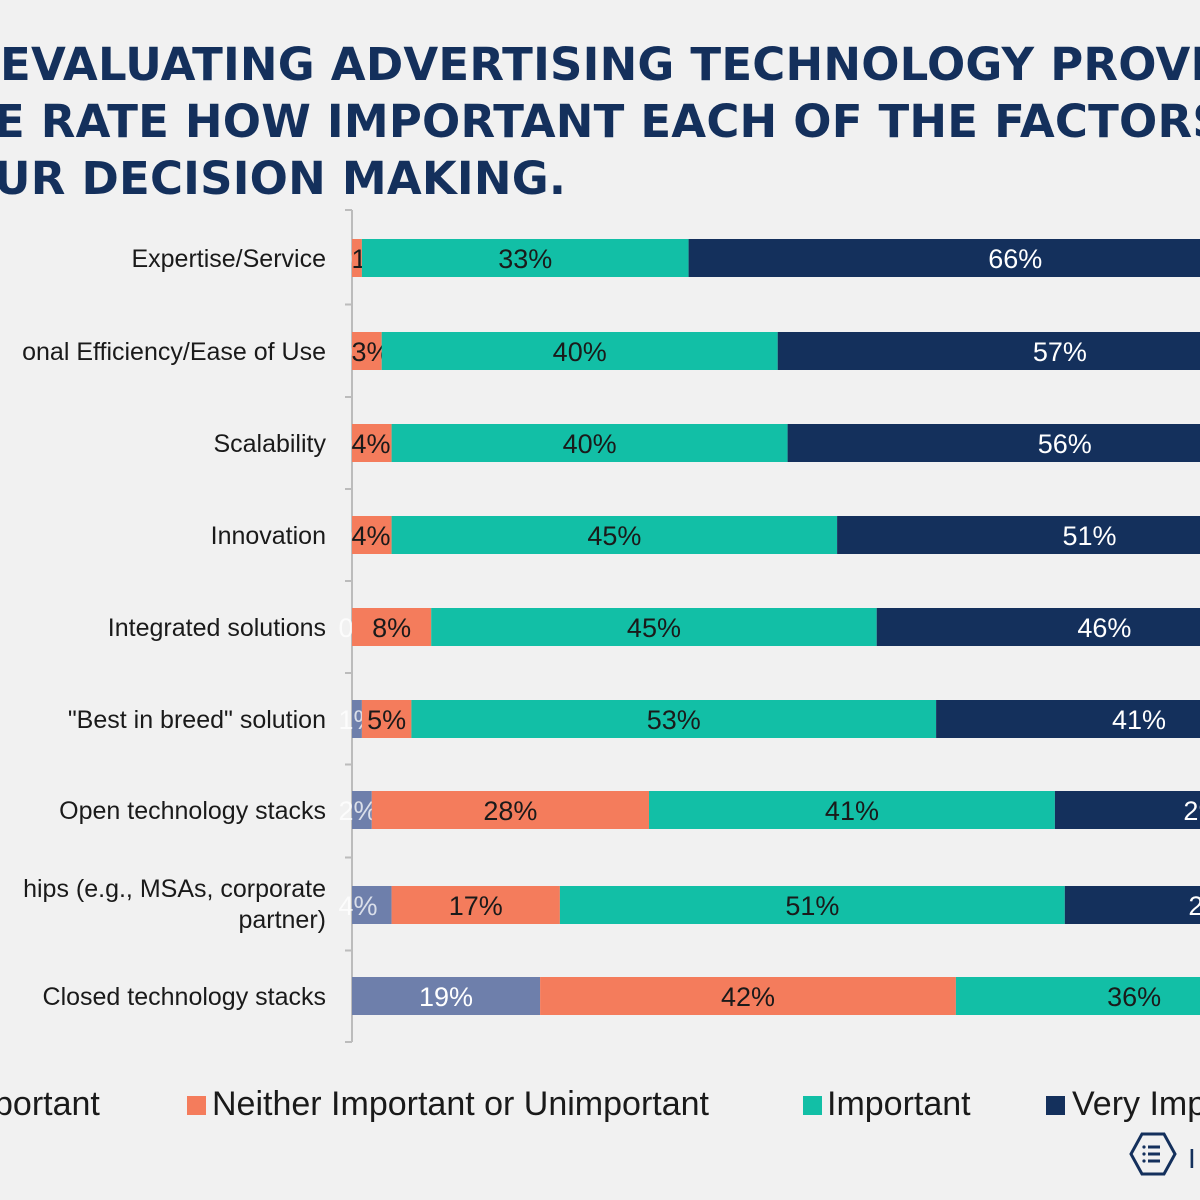 Image resolution: width=1200 pixels, height=1200 pixels. What do you see at coordinates (174, 889) in the screenshot?
I see `category-label-line: hips (e.g., MSAs, corporate` at bounding box center [174, 889].